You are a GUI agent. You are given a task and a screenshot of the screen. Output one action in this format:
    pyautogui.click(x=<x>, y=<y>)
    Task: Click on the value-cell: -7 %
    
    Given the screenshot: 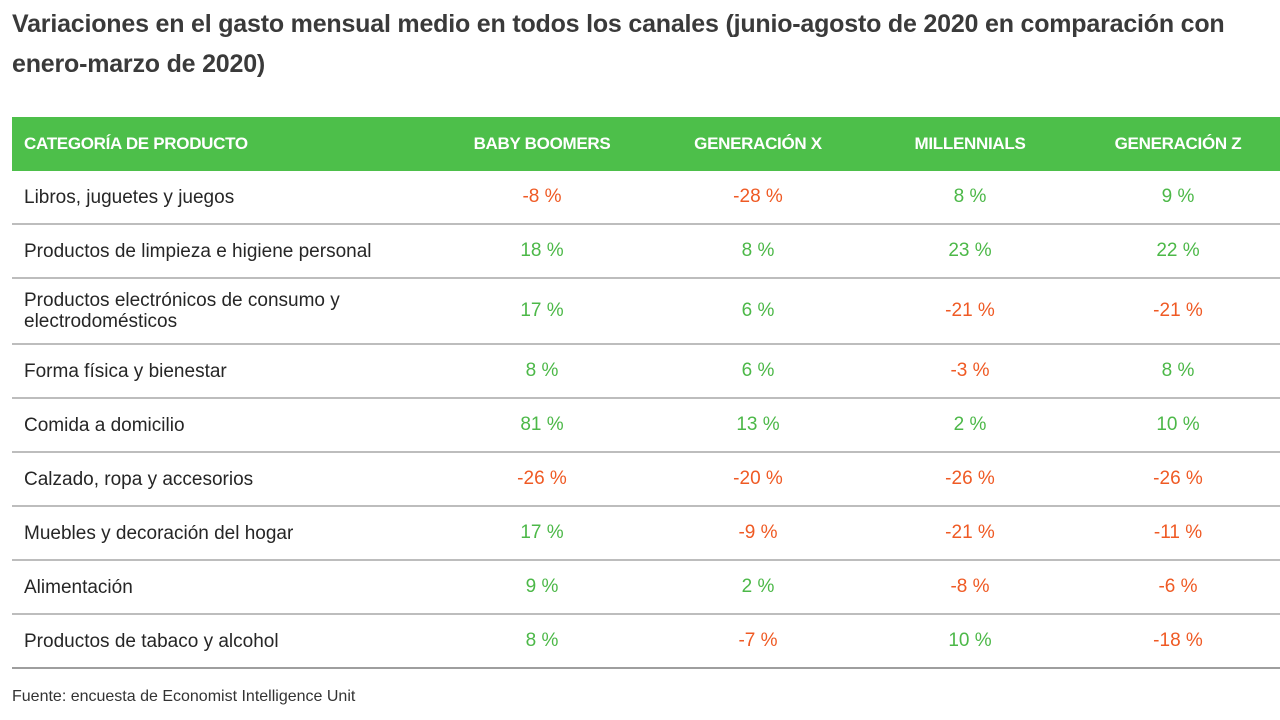 What is the action you would take?
    pyautogui.click(x=758, y=641)
    